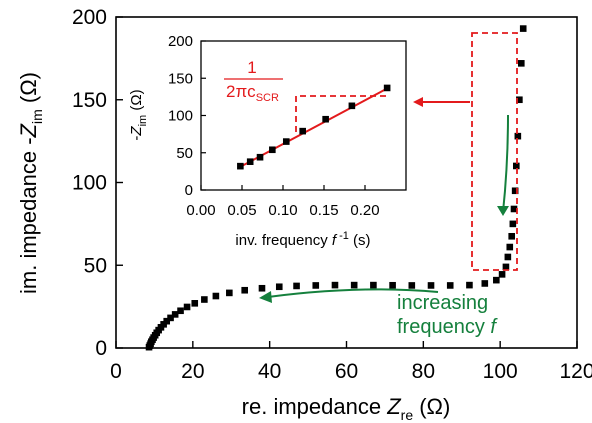  What do you see at coordinates (500, 371) in the screenshot?
I see `main-x-tick-label: 100` at bounding box center [500, 371].